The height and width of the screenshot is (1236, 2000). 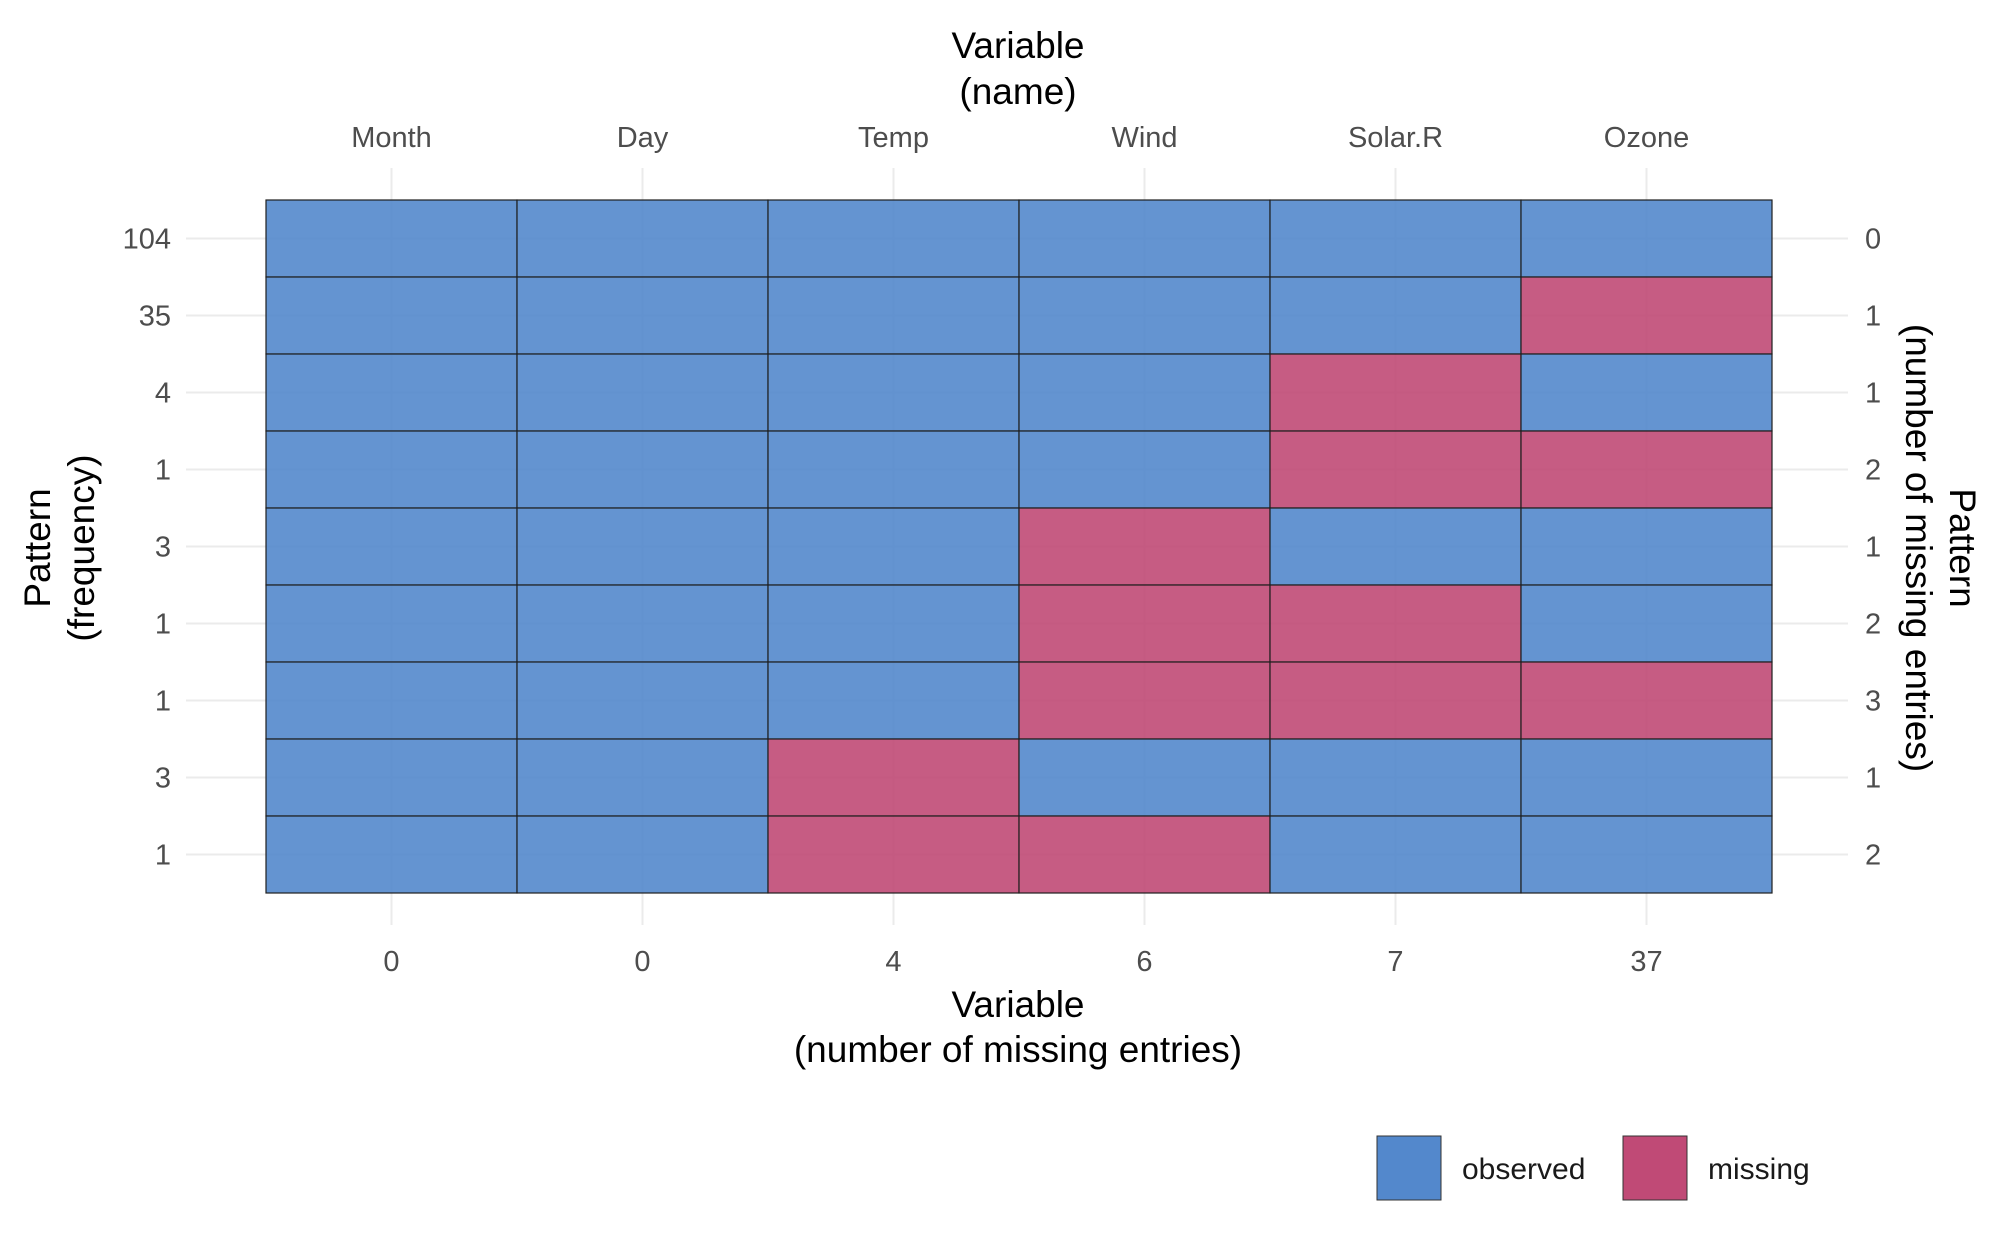 I want to click on pattern-missing-count-label: 0, so click(x=1873, y=240).